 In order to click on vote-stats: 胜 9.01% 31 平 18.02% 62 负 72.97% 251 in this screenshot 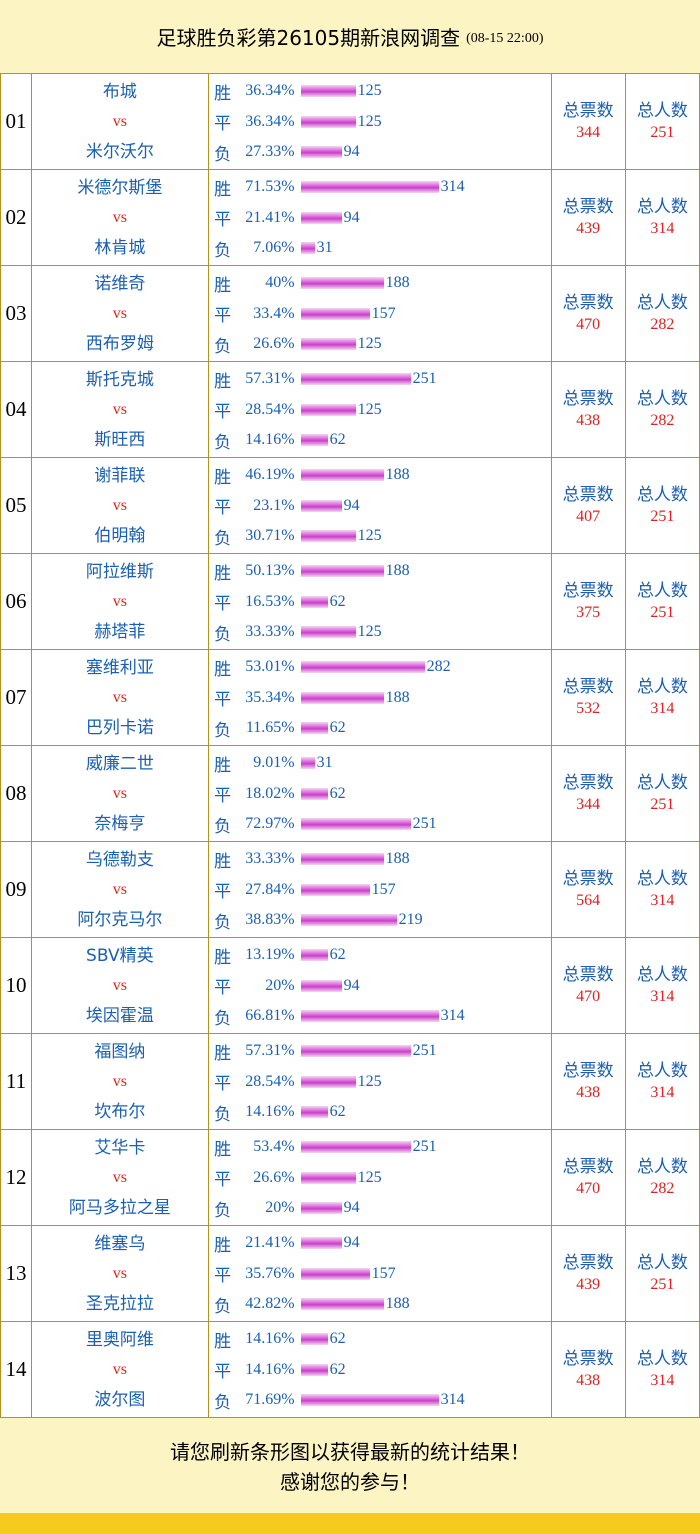, I will do `click(379, 793)`.